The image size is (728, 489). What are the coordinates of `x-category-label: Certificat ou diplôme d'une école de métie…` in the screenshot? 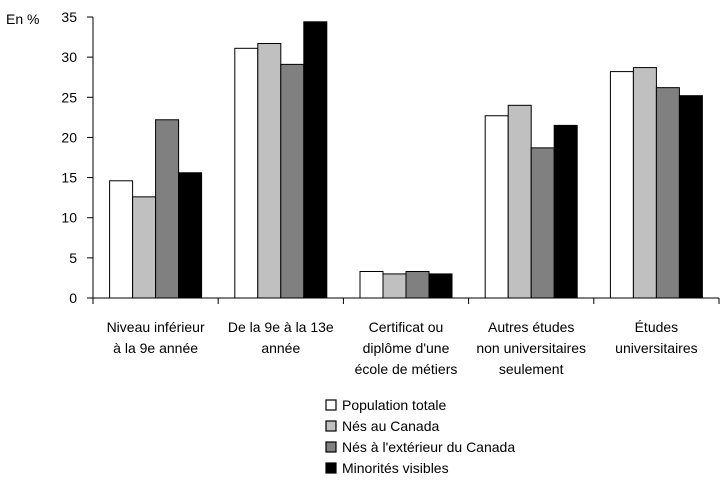 It's located at (406, 348).